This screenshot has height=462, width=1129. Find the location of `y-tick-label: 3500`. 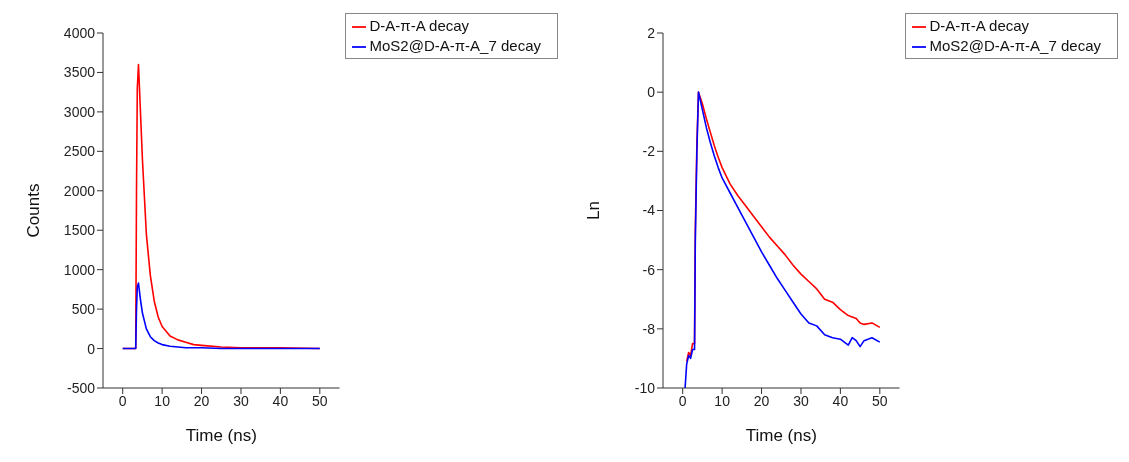

y-tick-label: 3500 is located at coordinates (79, 72).